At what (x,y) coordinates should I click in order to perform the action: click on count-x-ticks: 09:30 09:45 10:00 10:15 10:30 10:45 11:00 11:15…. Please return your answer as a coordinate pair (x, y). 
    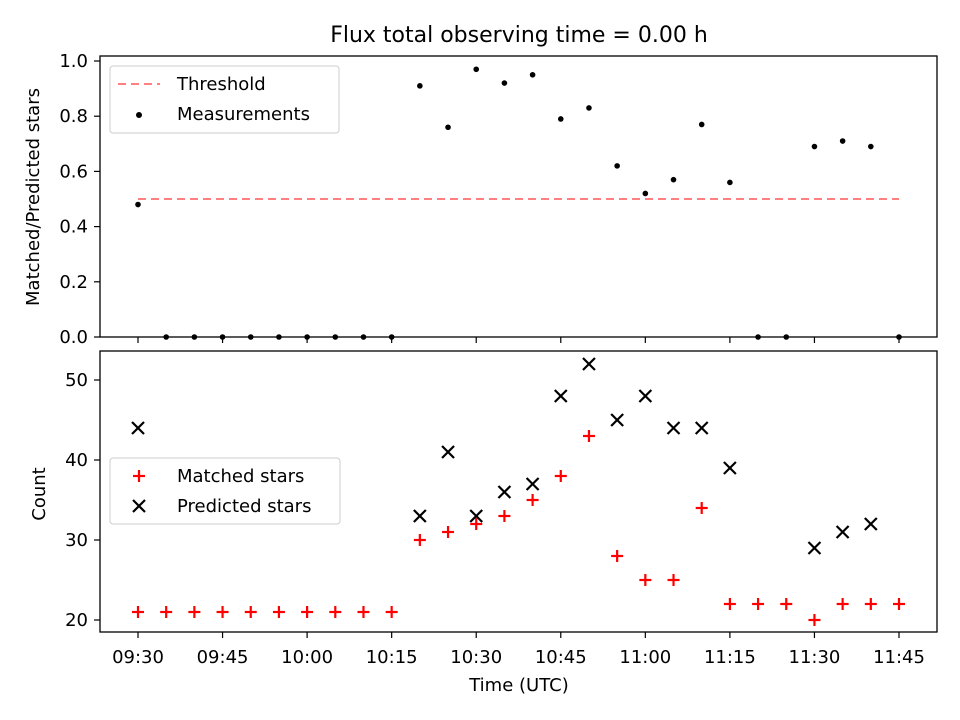
    Looking at the image, I should click on (518, 650).